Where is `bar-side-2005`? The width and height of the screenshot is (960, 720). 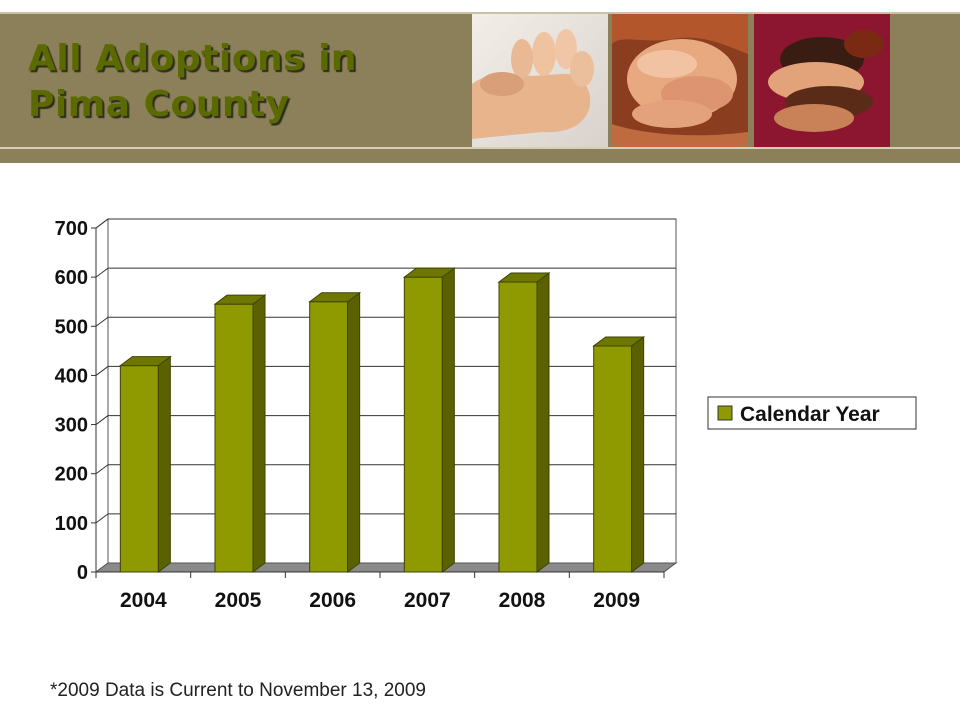 bar-side-2005 is located at coordinates (259, 433).